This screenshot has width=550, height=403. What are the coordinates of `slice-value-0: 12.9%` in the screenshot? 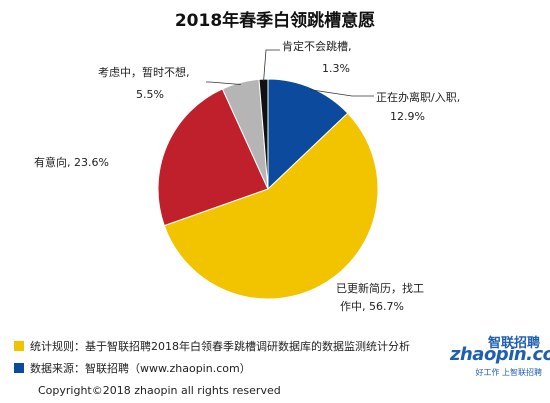 It's located at (407, 116).